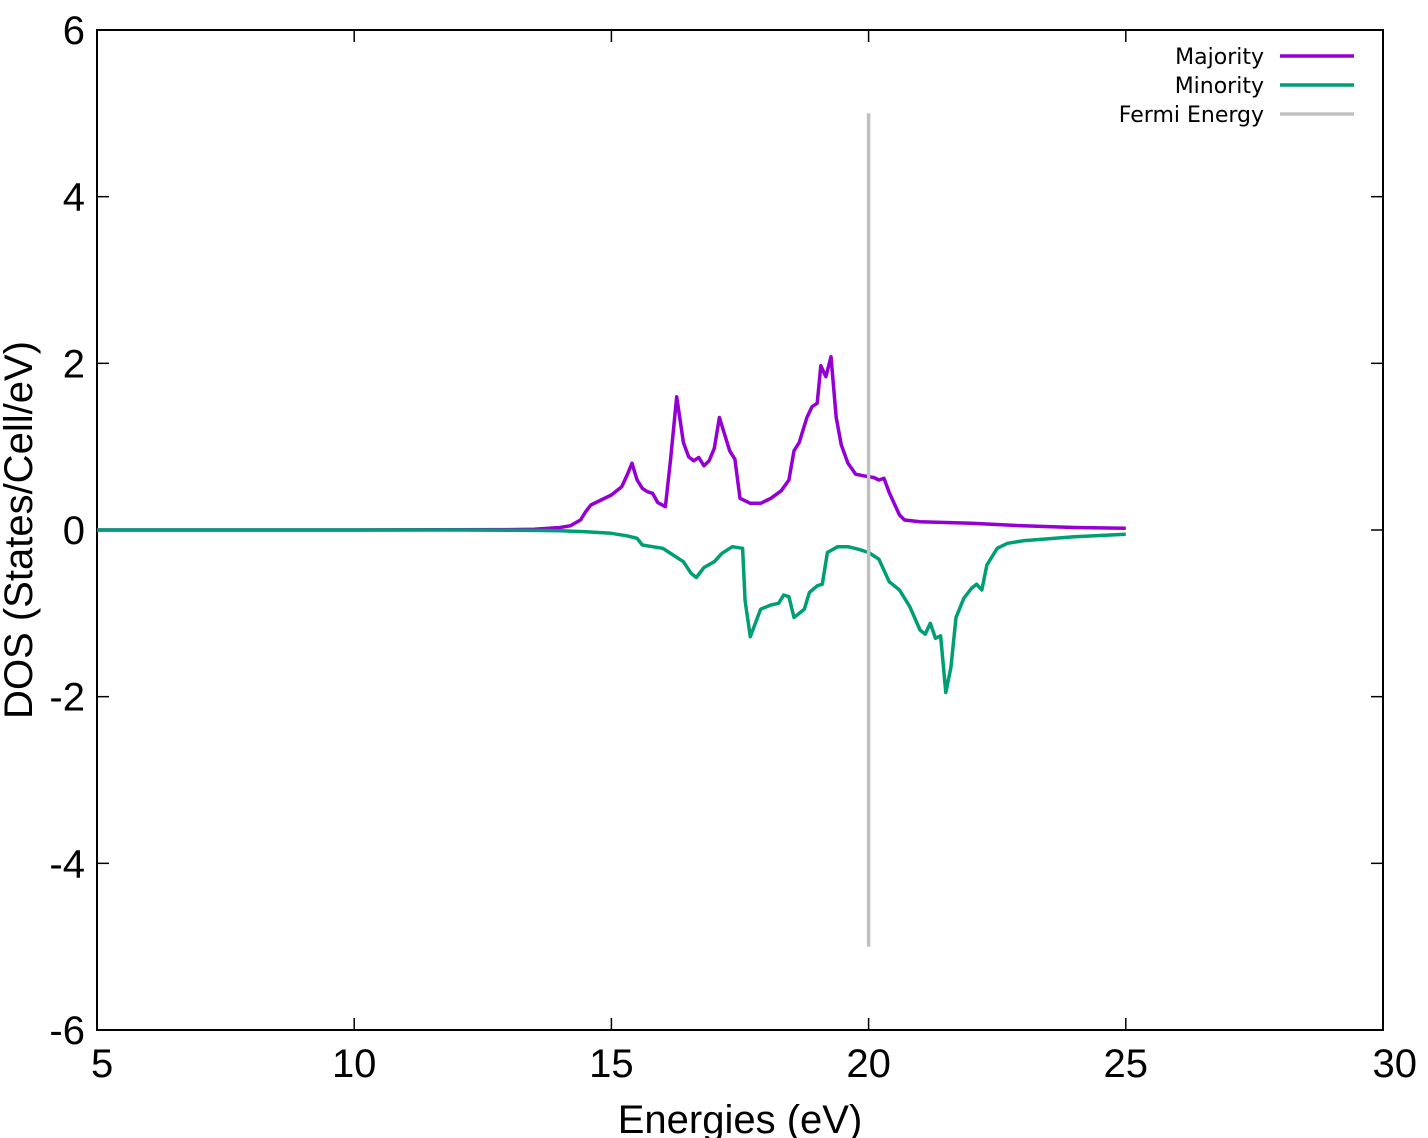  I want to click on y-tick-label: 6, so click(74, 31).